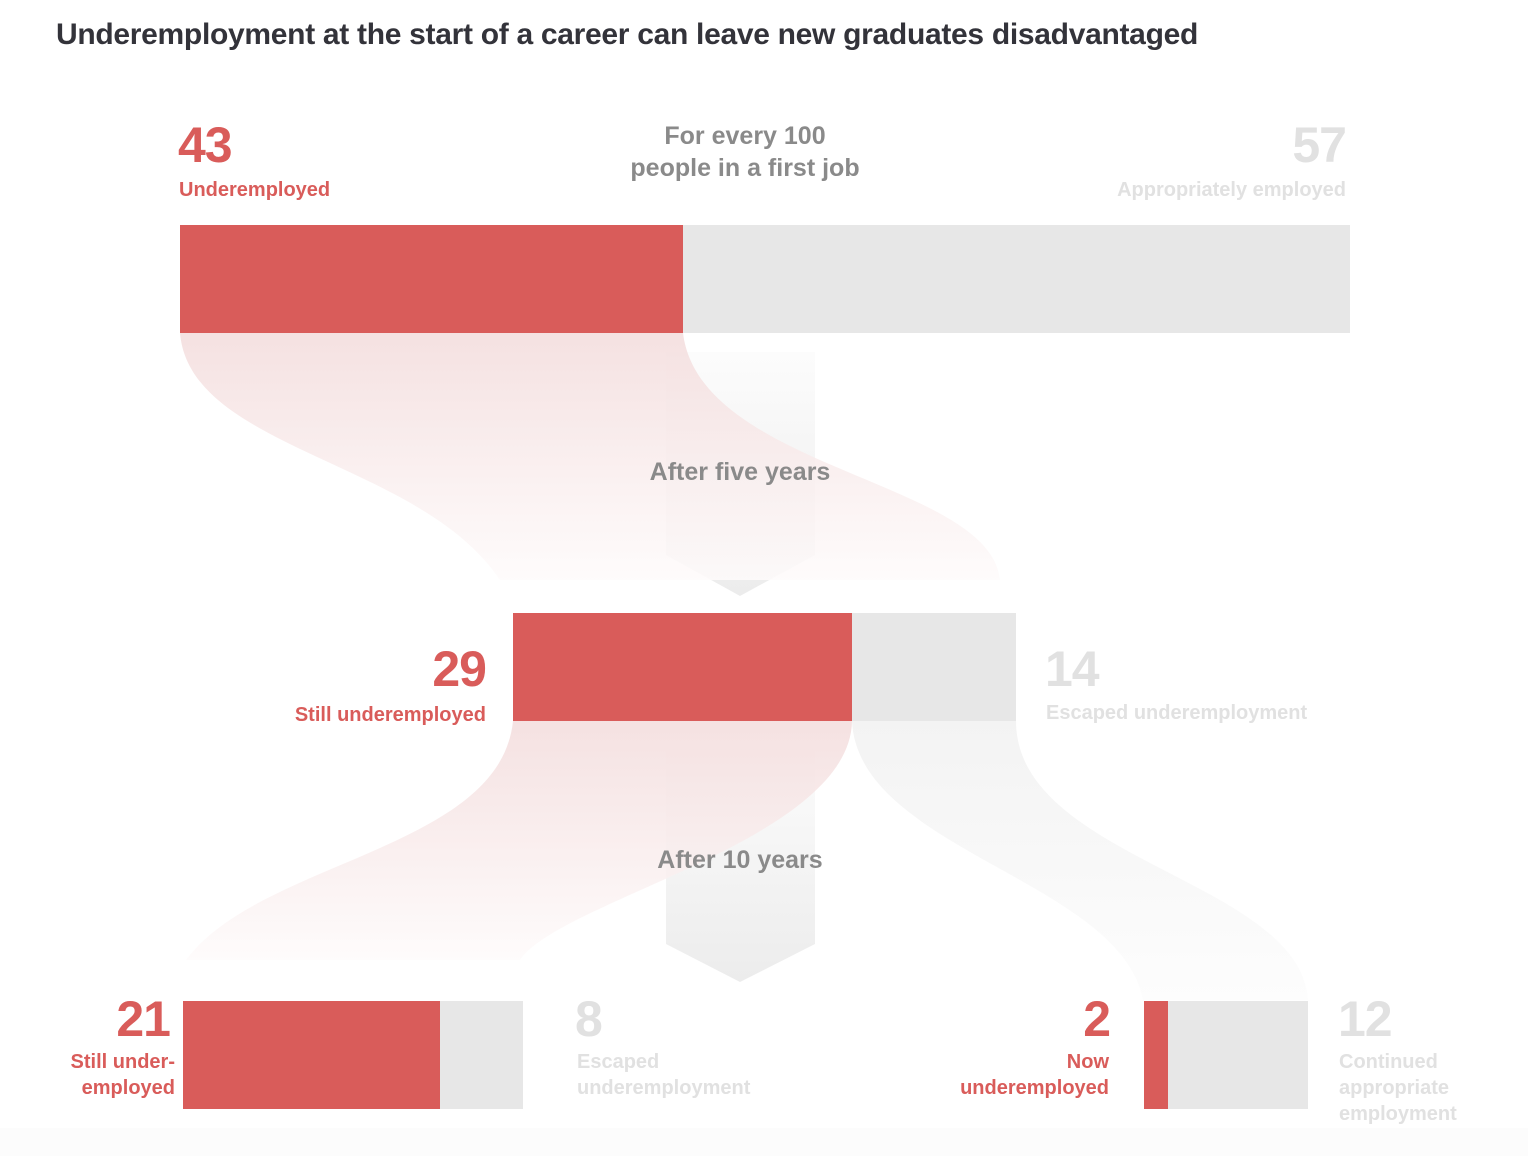  What do you see at coordinates (255, 190) in the screenshot?
I see `first-job-underemployed-label: Underemployed` at bounding box center [255, 190].